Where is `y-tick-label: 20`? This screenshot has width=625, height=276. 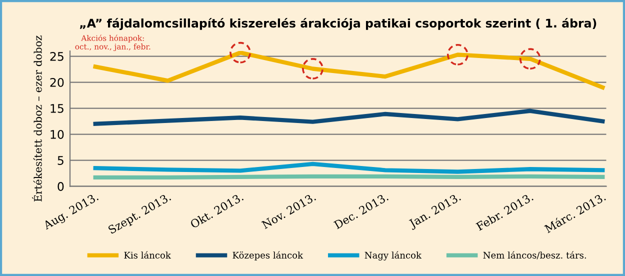
y-tick-label: 20 is located at coordinates (57, 82).